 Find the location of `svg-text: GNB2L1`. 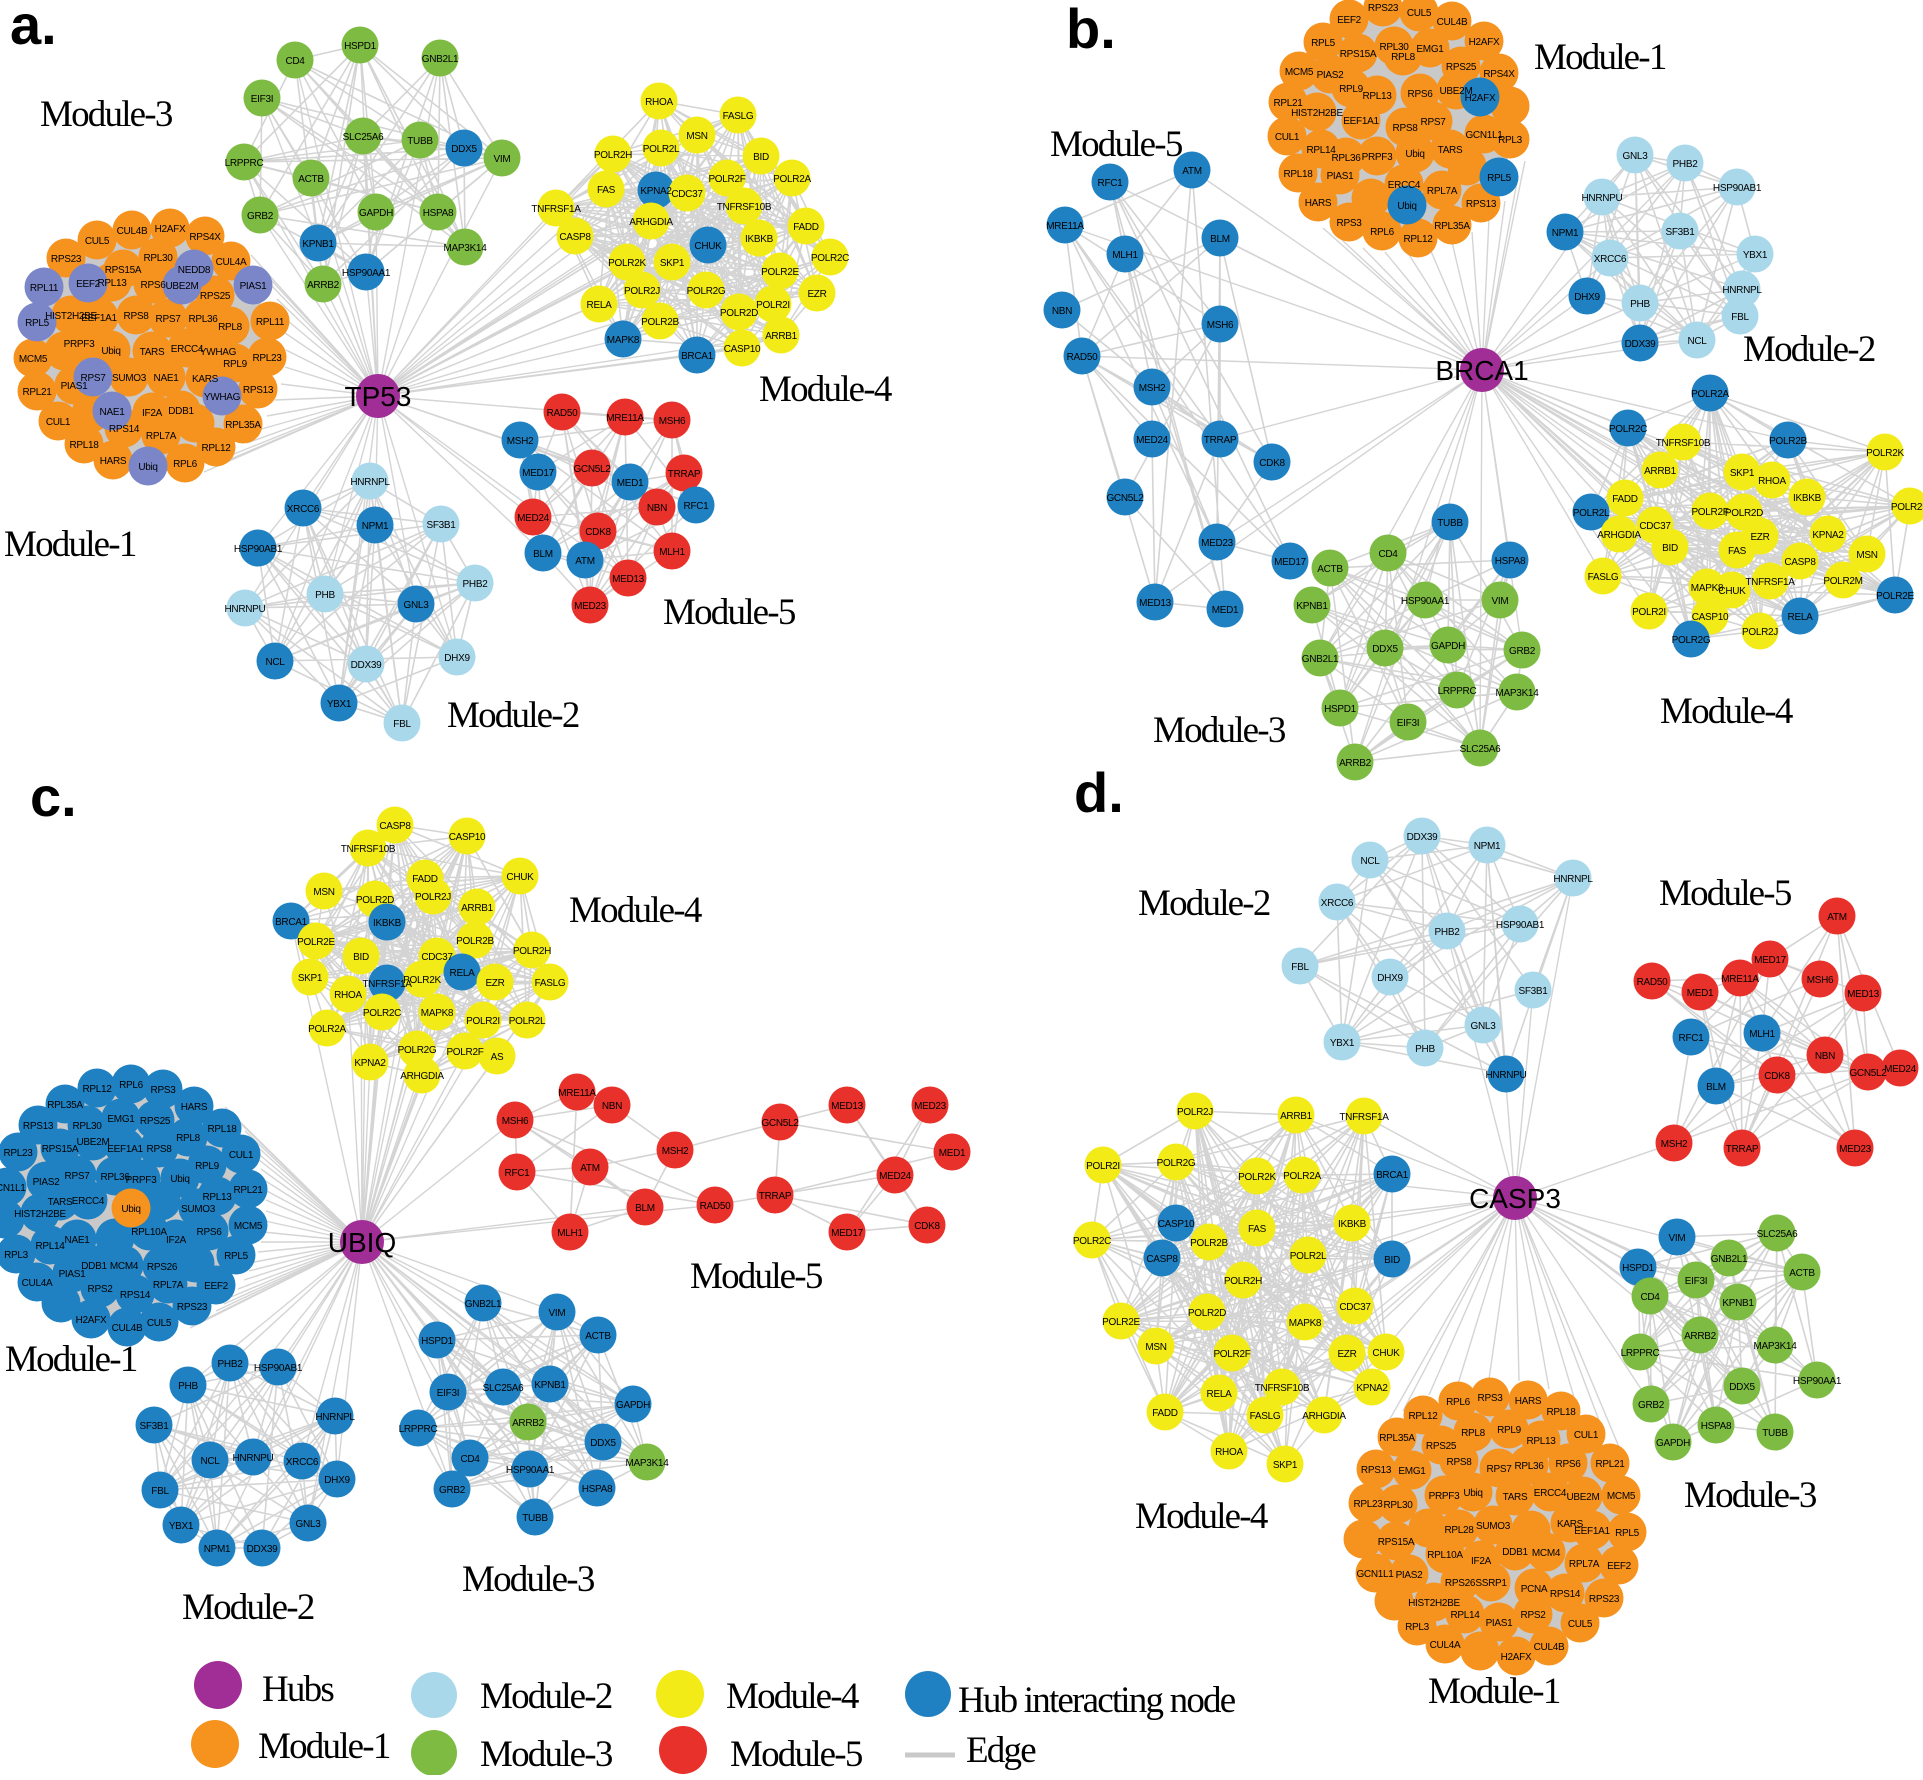

svg-text: GNB2L1 is located at coordinates (1729, 1259).